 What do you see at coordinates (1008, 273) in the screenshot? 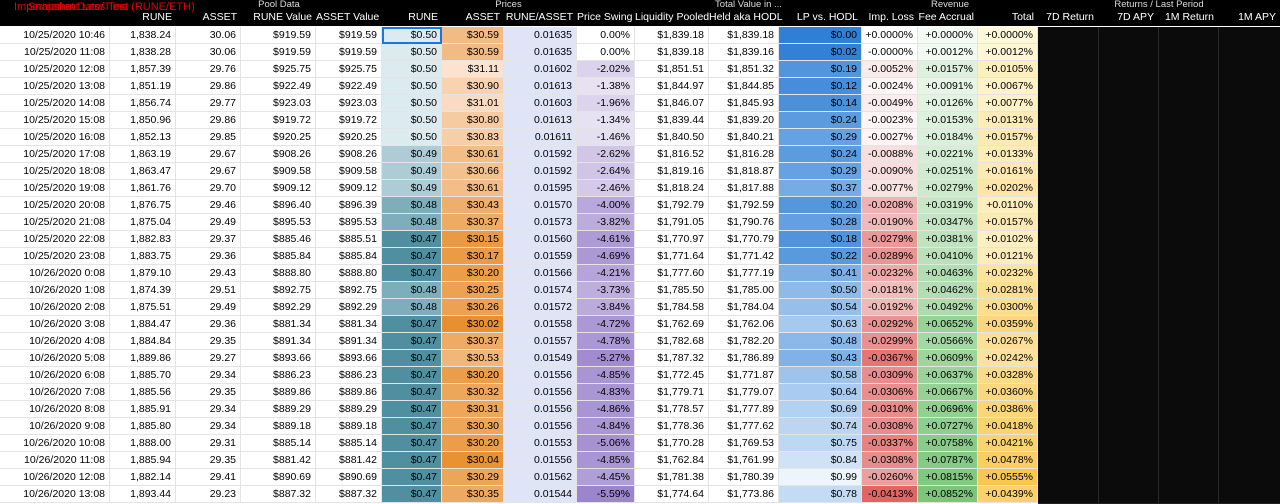
I see `table-cell: +0.0232%` at bounding box center [1008, 273].